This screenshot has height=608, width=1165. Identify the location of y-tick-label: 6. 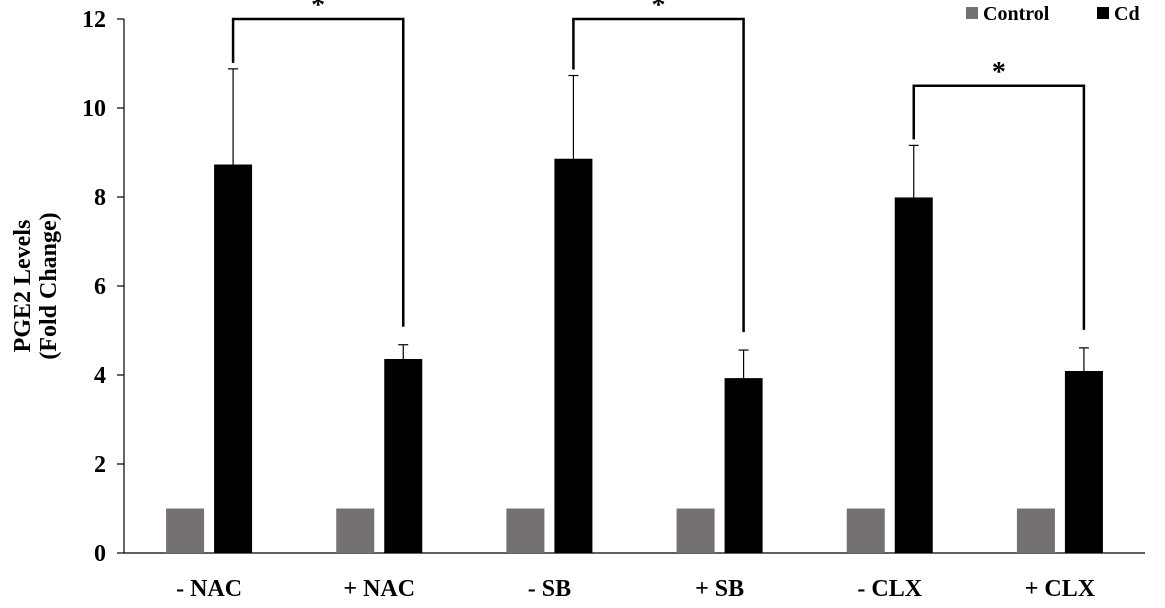
(100, 287).